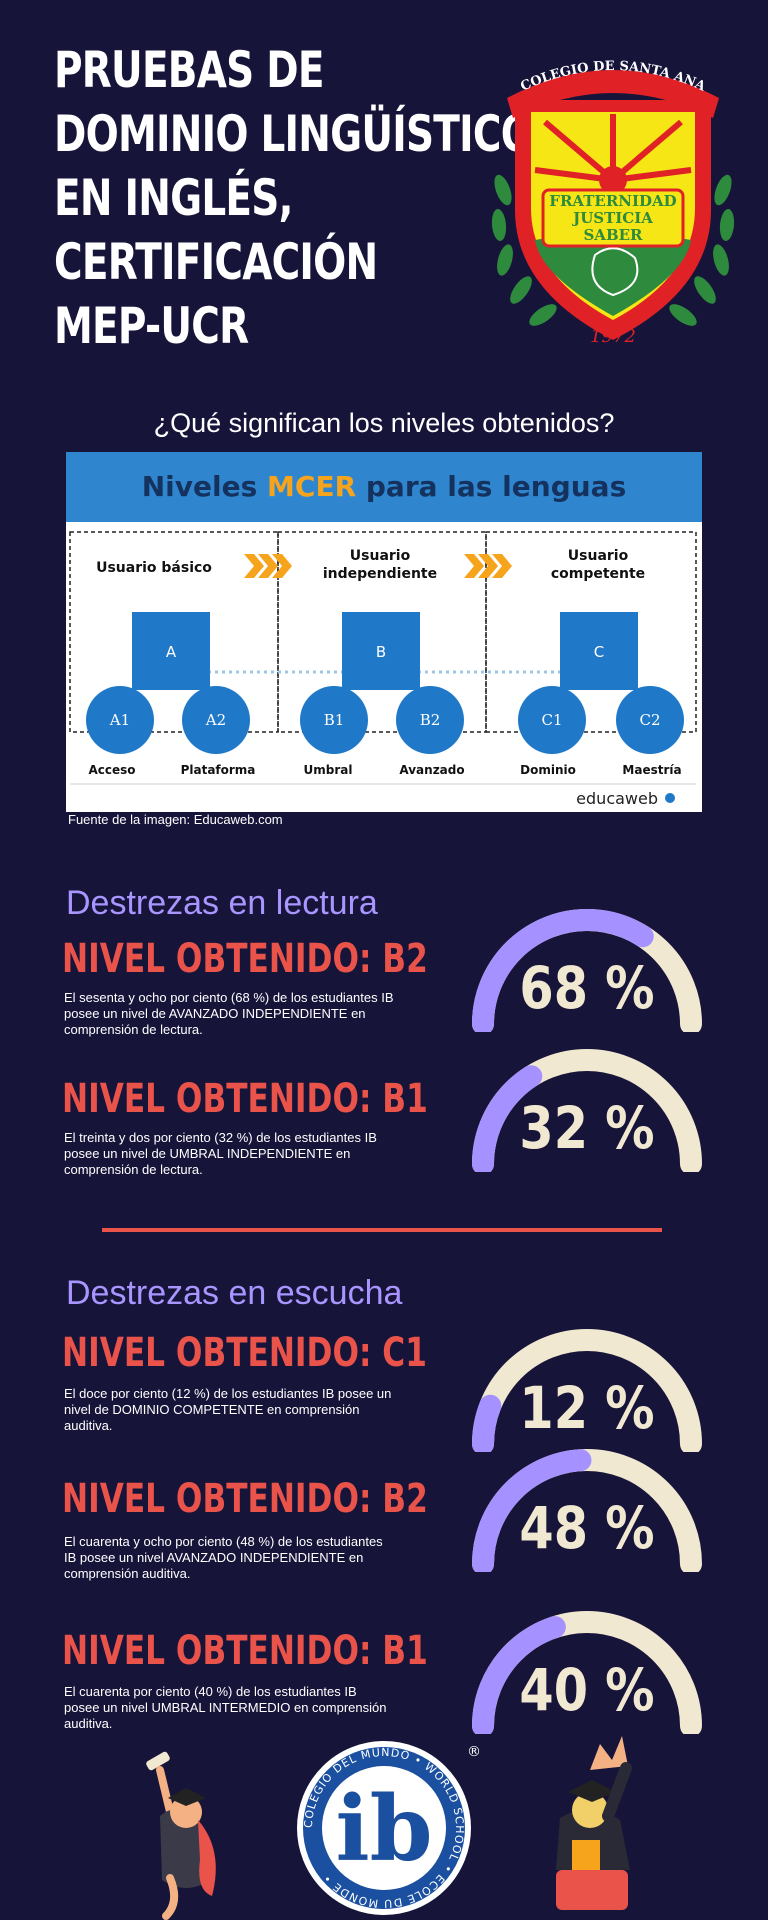 The height and width of the screenshot is (1920, 768). Describe the element at coordinates (613, 336) in the screenshot. I see `crest-year: 1972` at that location.